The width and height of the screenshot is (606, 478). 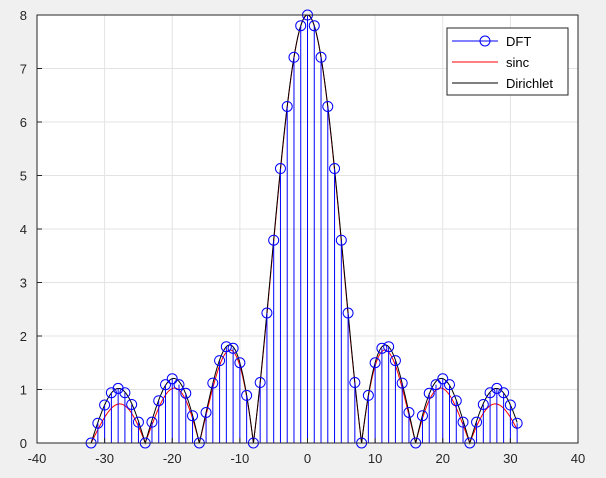 I want to click on x-tick-label: 20, so click(x=443, y=458).